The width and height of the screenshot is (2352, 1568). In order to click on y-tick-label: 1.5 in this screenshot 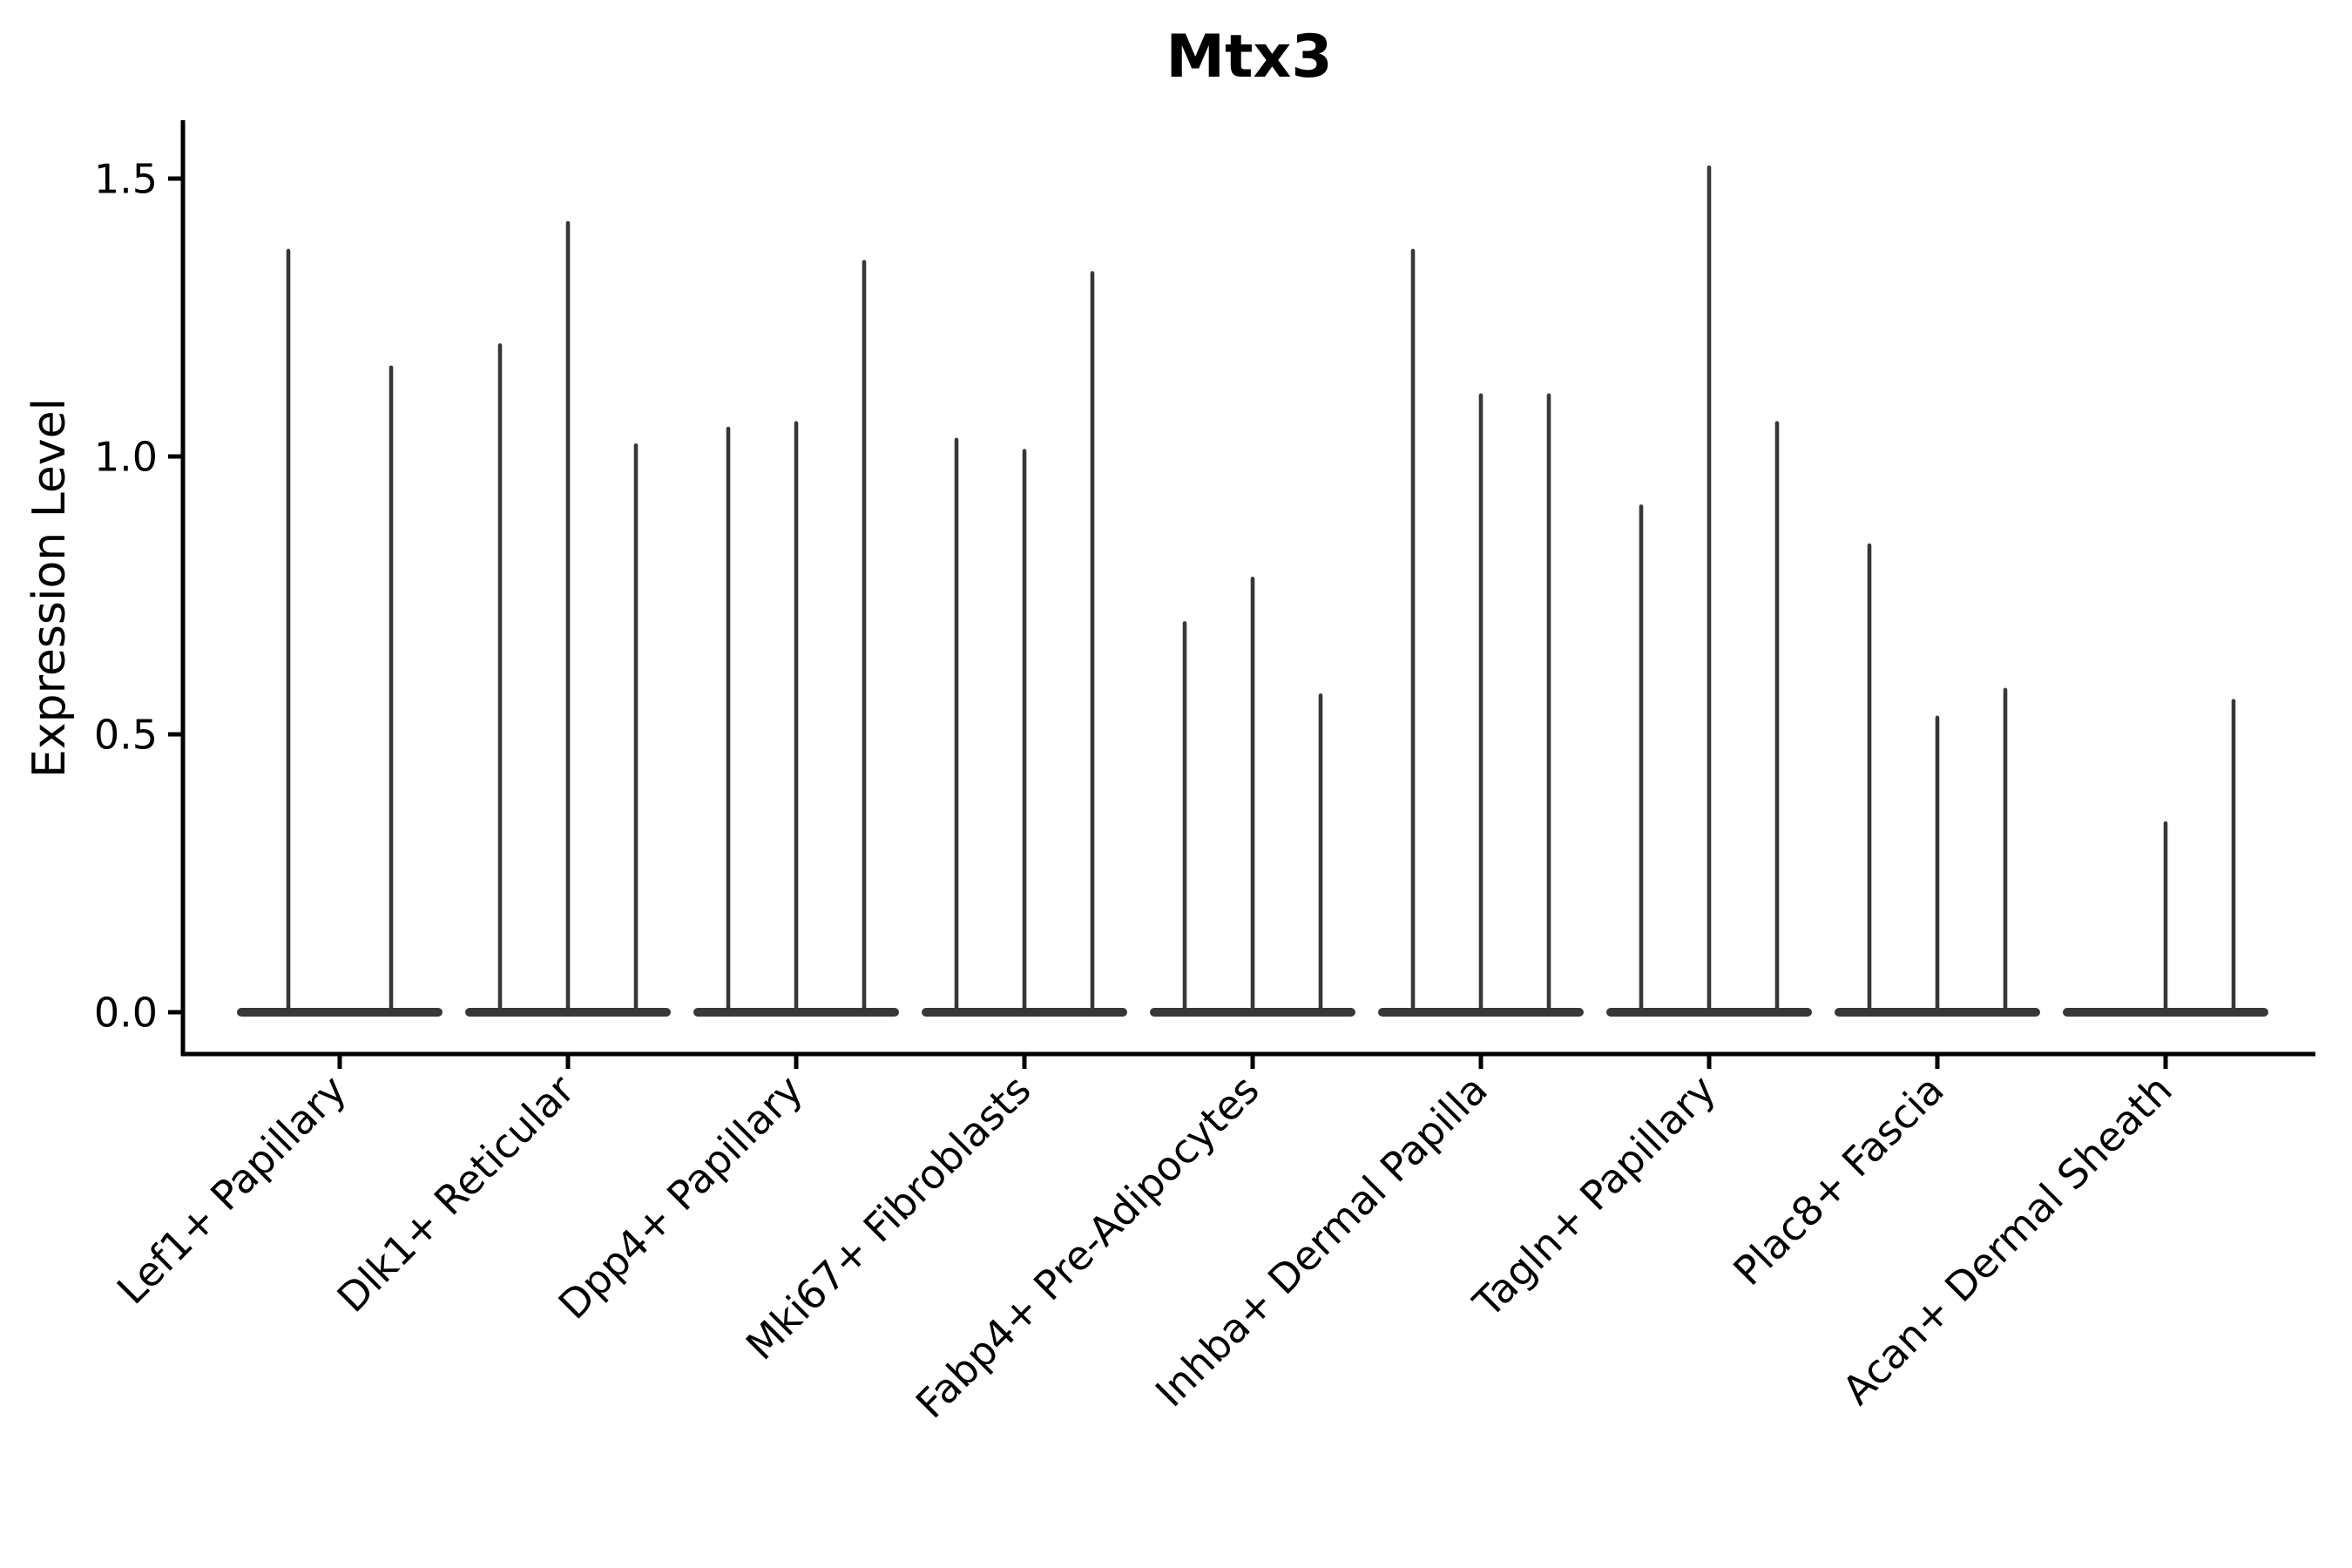, I will do `click(126, 178)`.